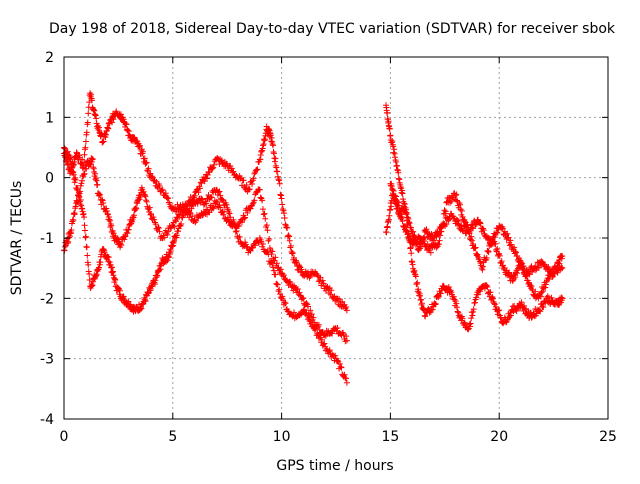  I want to click on series-trace-f, so click(476, 230).